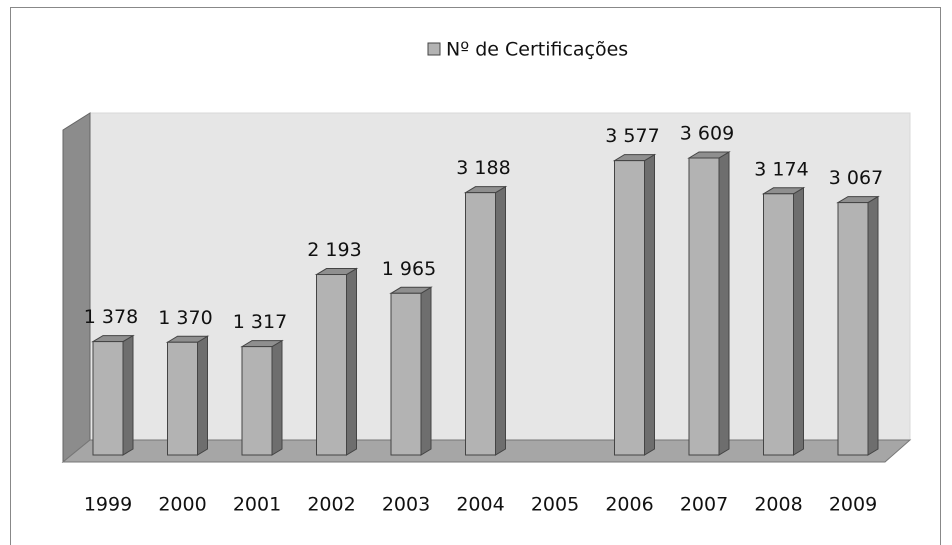 The image size is (952, 545). What do you see at coordinates (185, 318) in the screenshot?
I see `data-label: 1 370` at bounding box center [185, 318].